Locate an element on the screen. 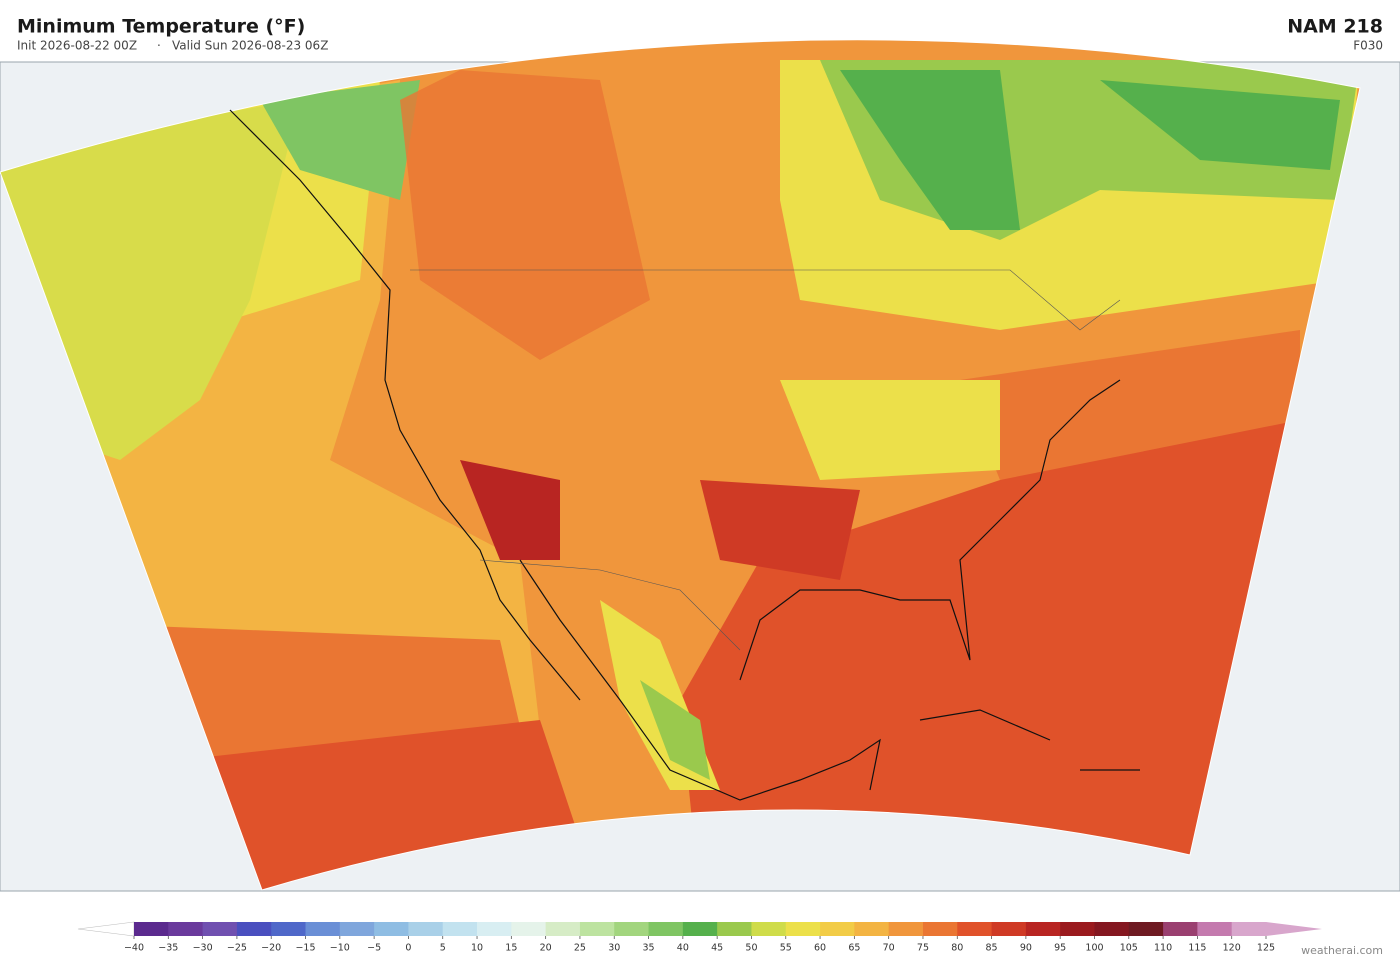  colorbar-label: 80 is located at coordinates (957, 948).